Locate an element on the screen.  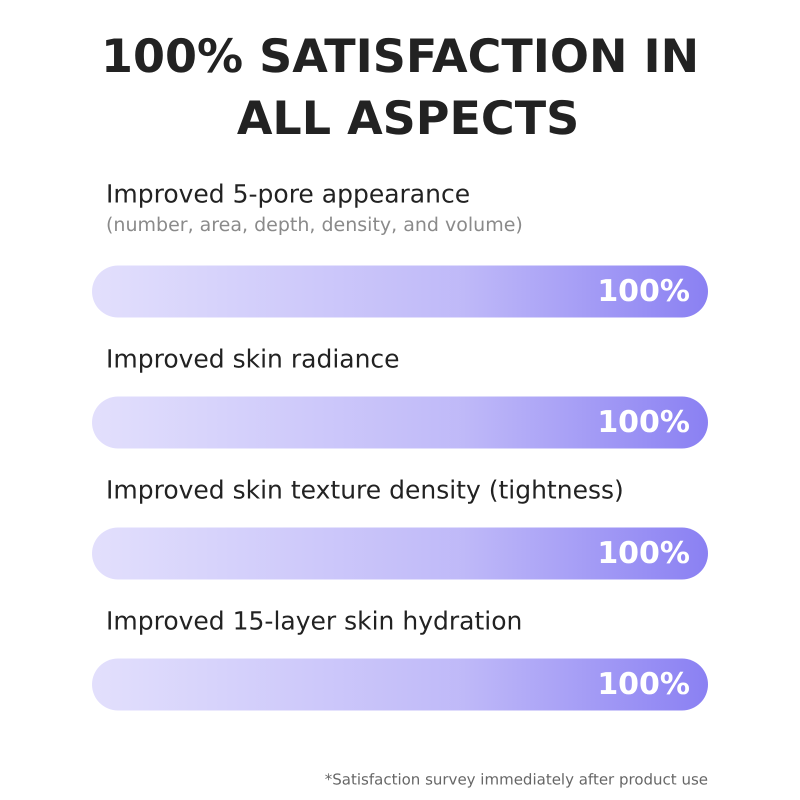
y-tick-label: Improved skin radiance is located at coordinates (253, 359).